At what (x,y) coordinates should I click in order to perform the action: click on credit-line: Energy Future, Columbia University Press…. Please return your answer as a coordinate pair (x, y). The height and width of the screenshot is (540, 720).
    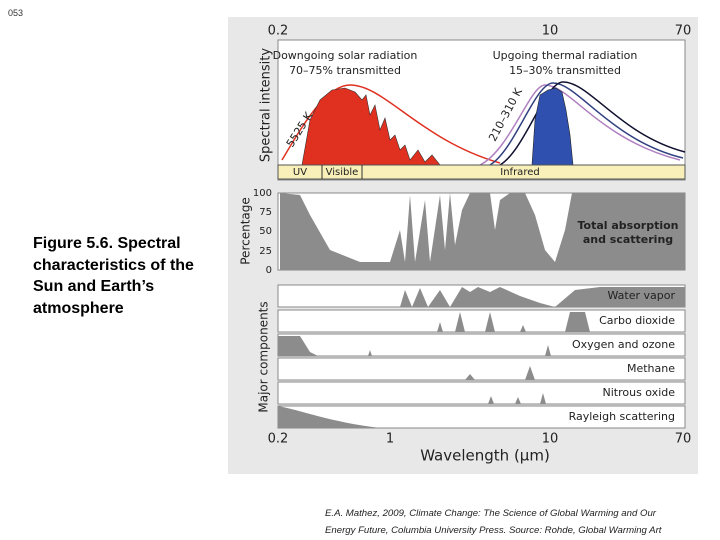
    Looking at the image, I should click on (493, 530).